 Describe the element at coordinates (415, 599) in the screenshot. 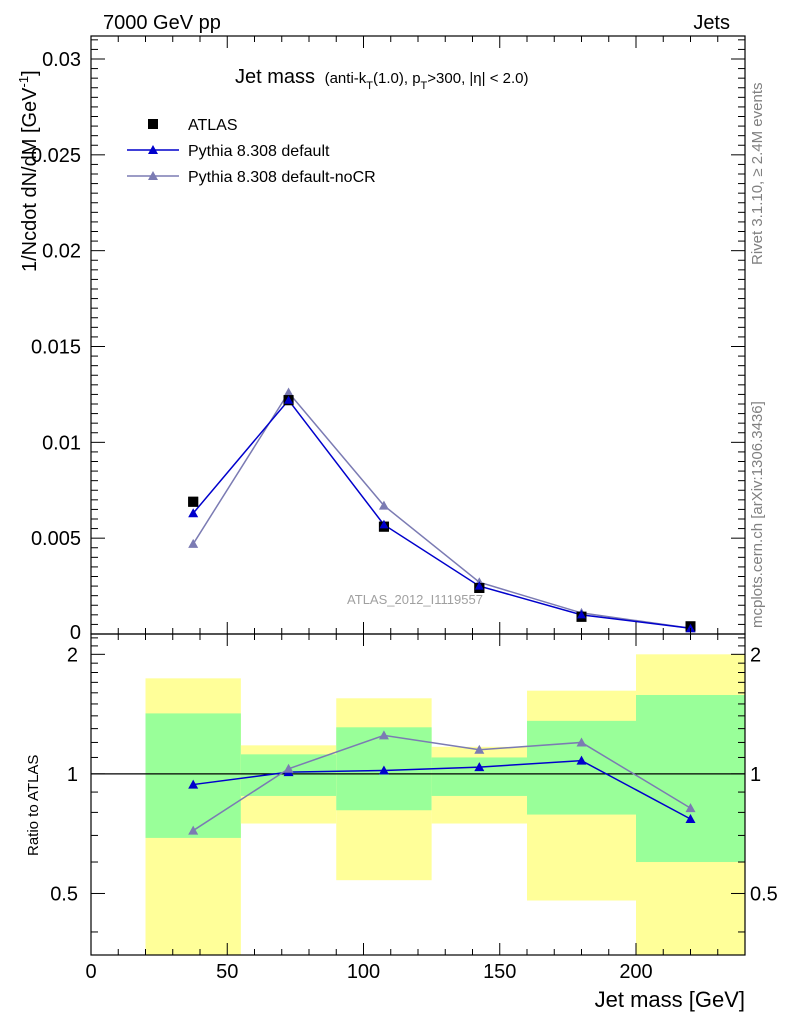

I see `watermark: ATLAS_2012_I1119557` at that location.